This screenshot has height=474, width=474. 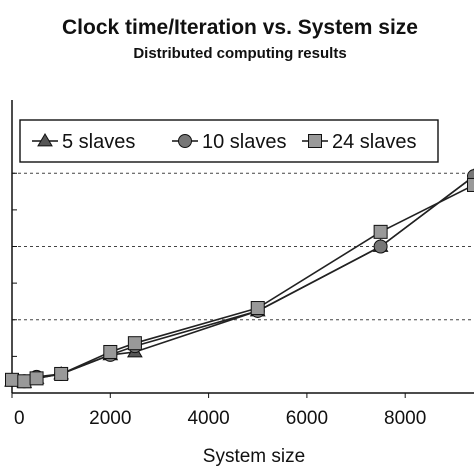 What do you see at coordinates (240, 27) in the screenshot?
I see `chart-title: Clock time/Iteration vs. System size` at bounding box center [240, 27].